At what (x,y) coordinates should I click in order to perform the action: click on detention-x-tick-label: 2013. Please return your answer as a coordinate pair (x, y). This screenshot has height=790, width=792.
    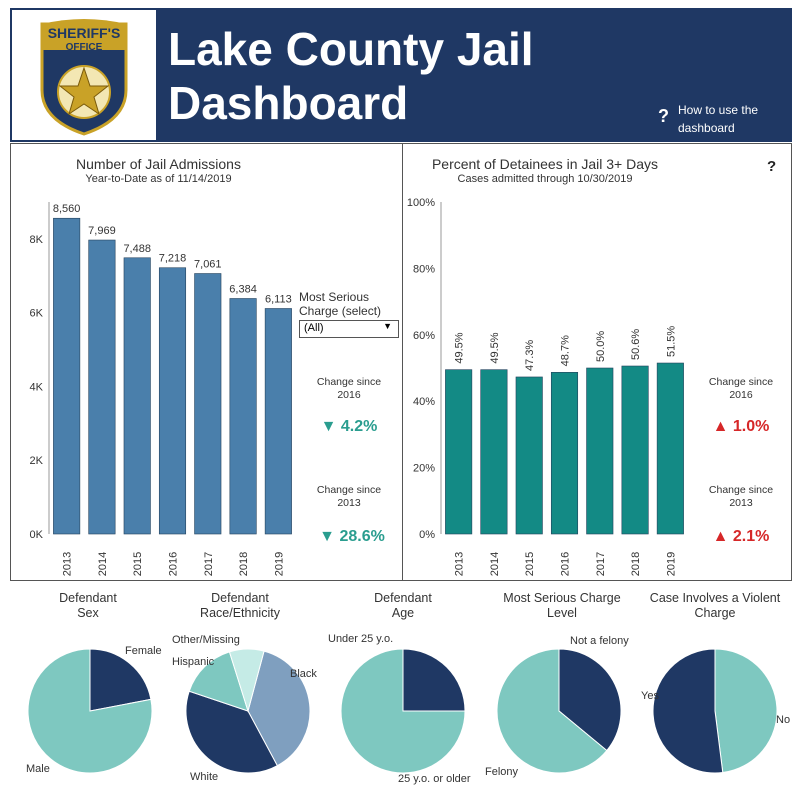
    Looking at the image, I should click on (460, 564).